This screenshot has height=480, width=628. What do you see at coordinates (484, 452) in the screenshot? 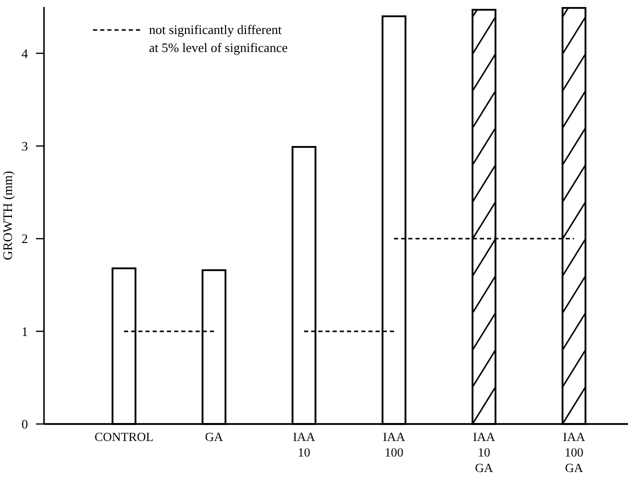
I see `x-tick-label: IAA 10 GA` at bounding box center [484, 452].